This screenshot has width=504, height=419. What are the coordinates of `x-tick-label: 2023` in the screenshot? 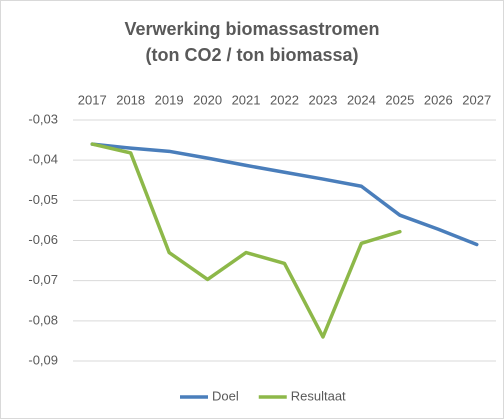 It's located at (322, 99).